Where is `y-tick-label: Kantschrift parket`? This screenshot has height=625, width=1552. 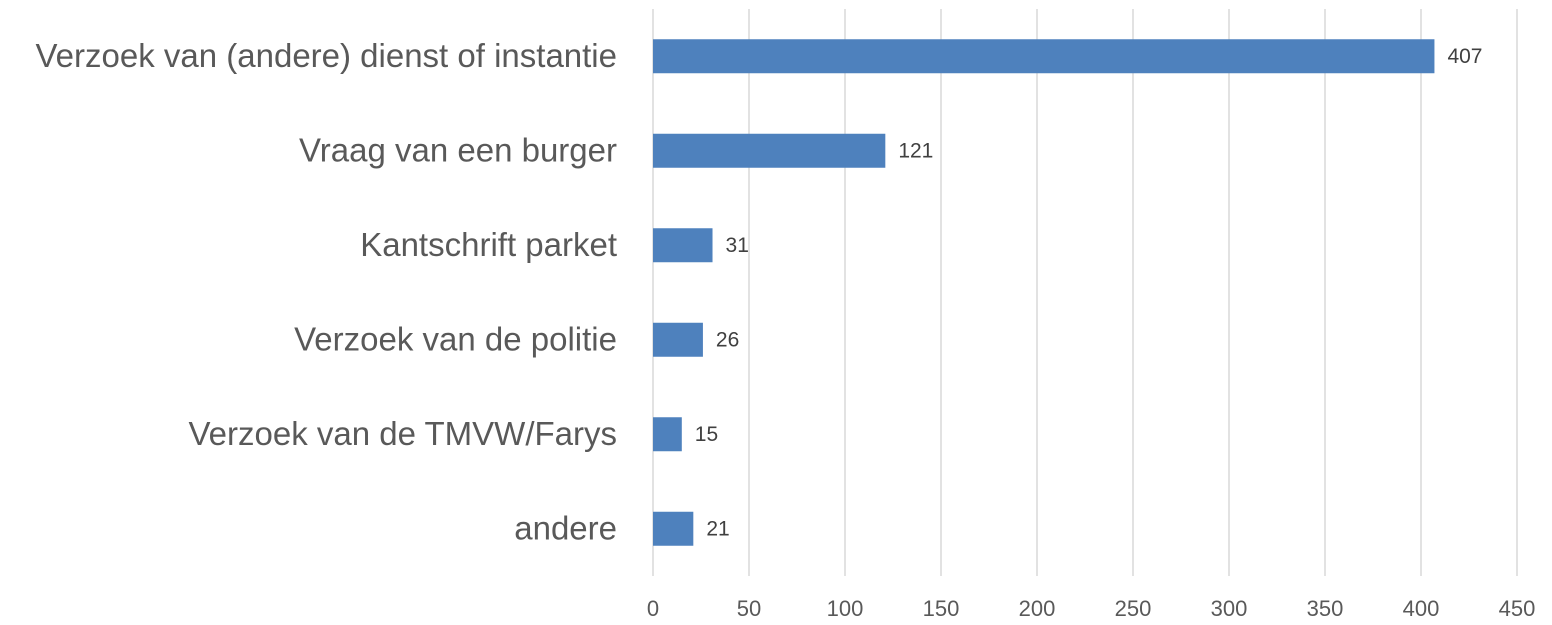
y-tick-label: Kantschrift parket is located at coordinates (488, 244).